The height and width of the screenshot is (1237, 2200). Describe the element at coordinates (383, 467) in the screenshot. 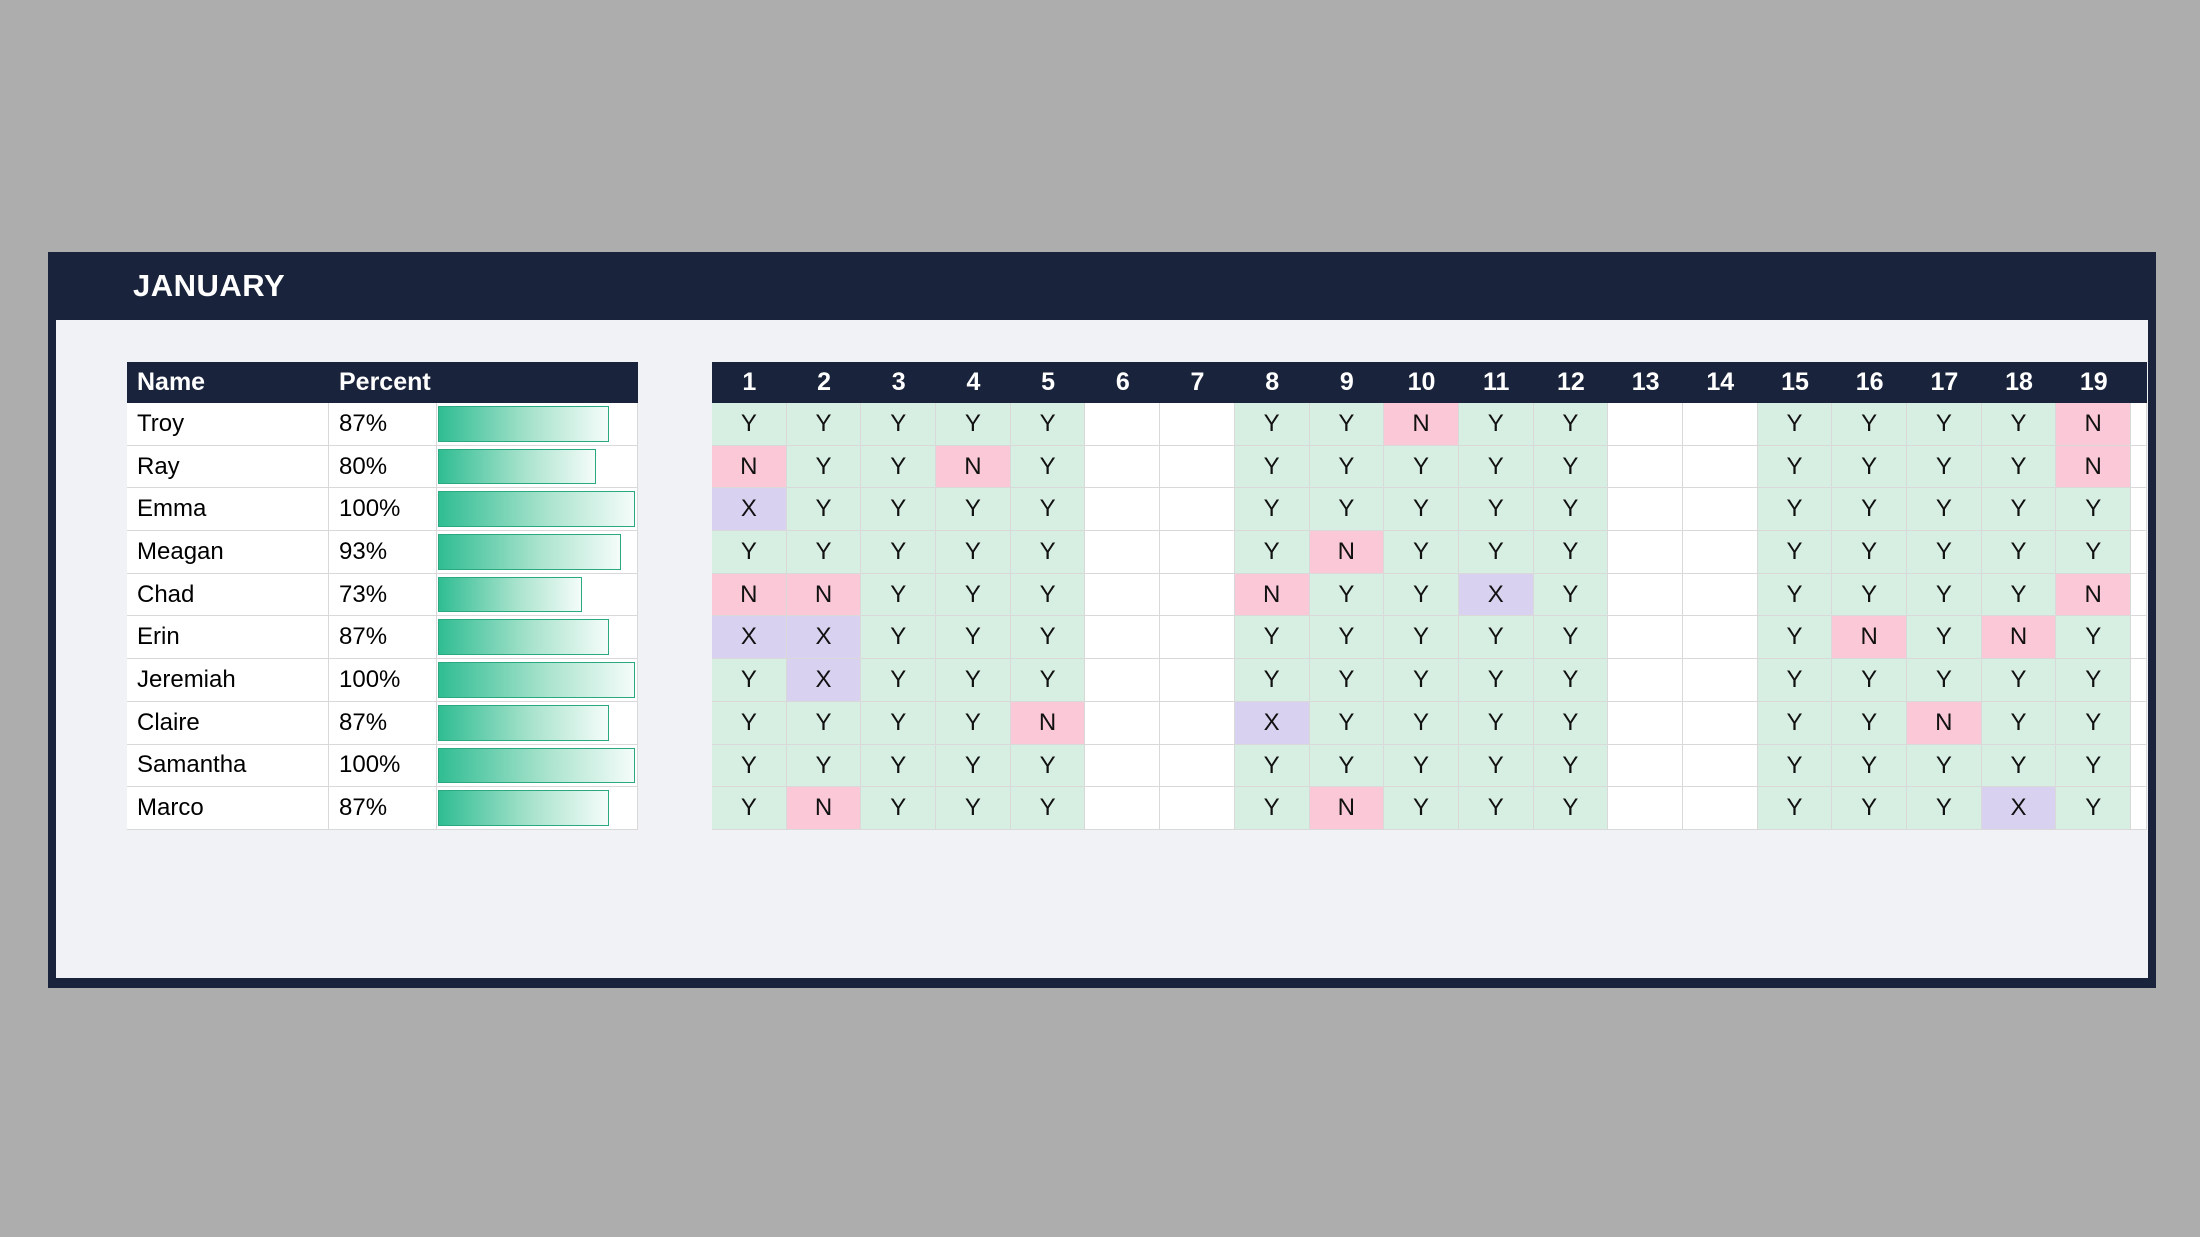

I see `percent-cell: 80%` at that location.